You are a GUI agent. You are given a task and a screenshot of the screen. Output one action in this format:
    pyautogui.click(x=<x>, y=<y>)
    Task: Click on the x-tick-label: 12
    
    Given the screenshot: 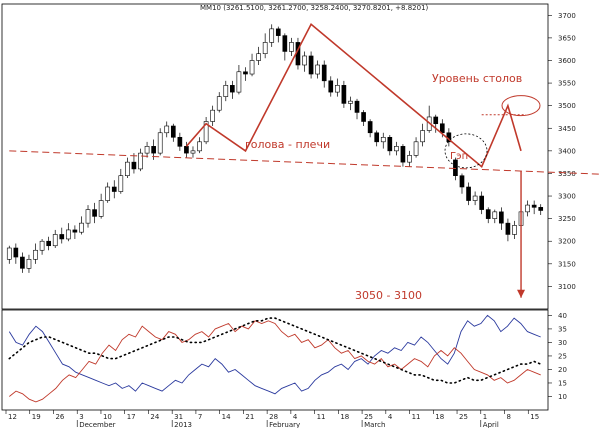 What is the action you would take?
    pyautogui.click(x=12, y=417)
    